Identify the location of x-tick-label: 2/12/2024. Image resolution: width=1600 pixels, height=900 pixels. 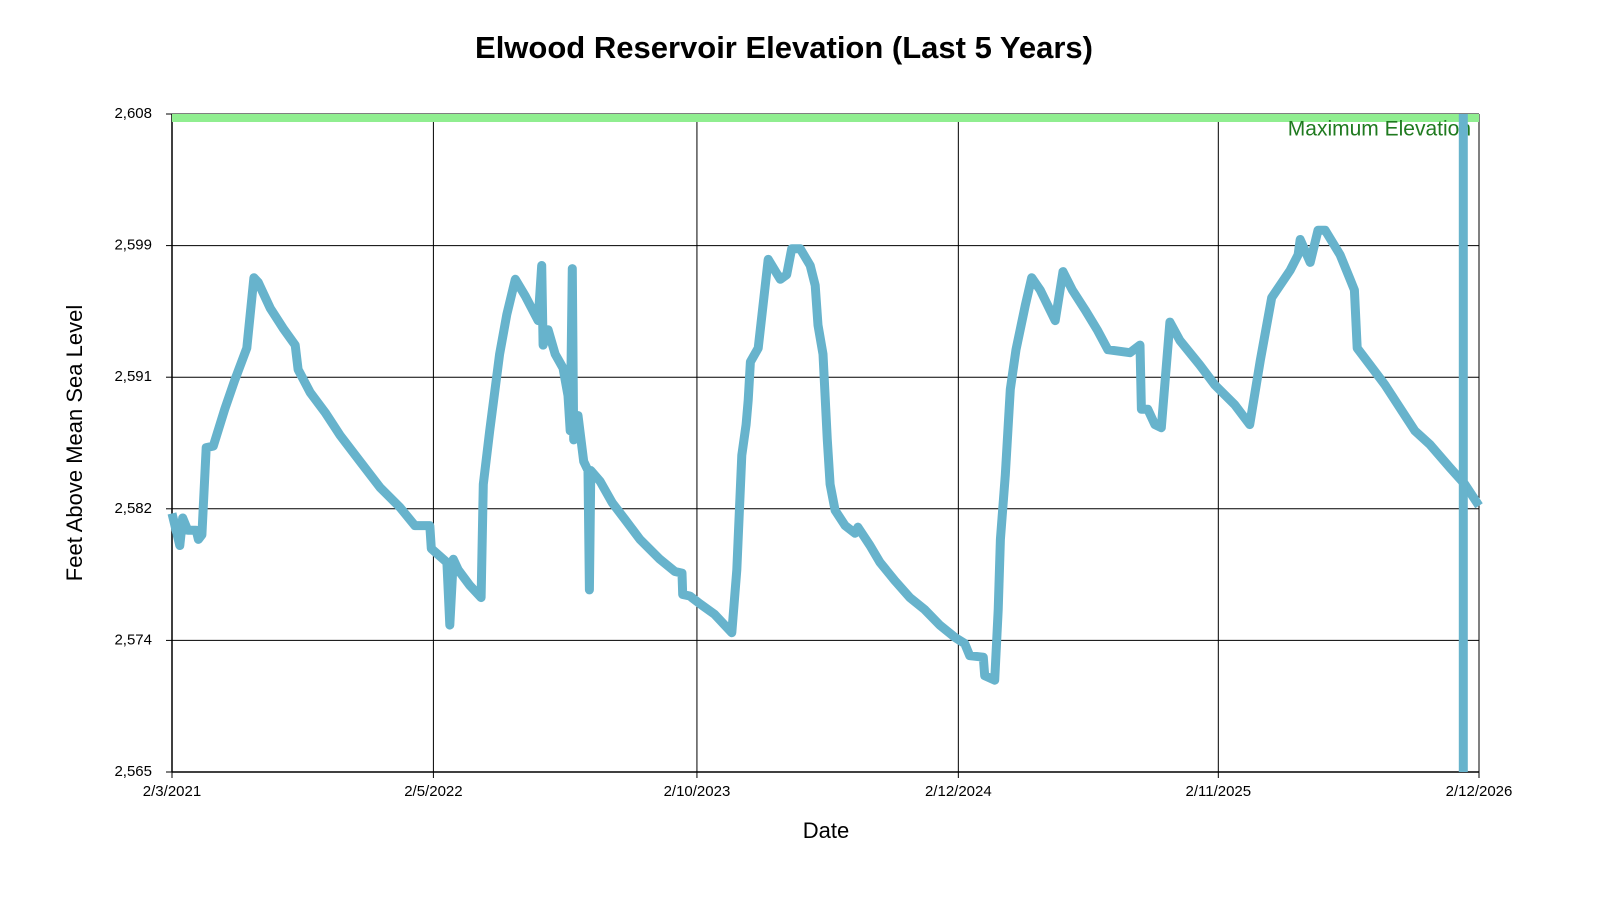
(958, 791).